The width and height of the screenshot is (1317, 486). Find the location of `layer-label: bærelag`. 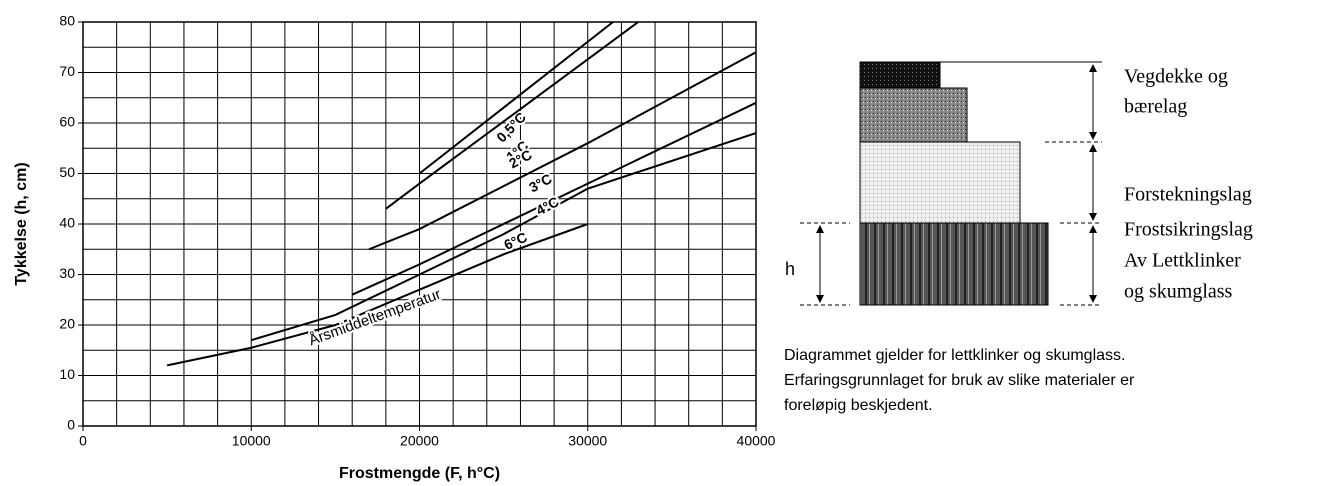

layer-label: bærelag is located at coordinates (1155, 107).